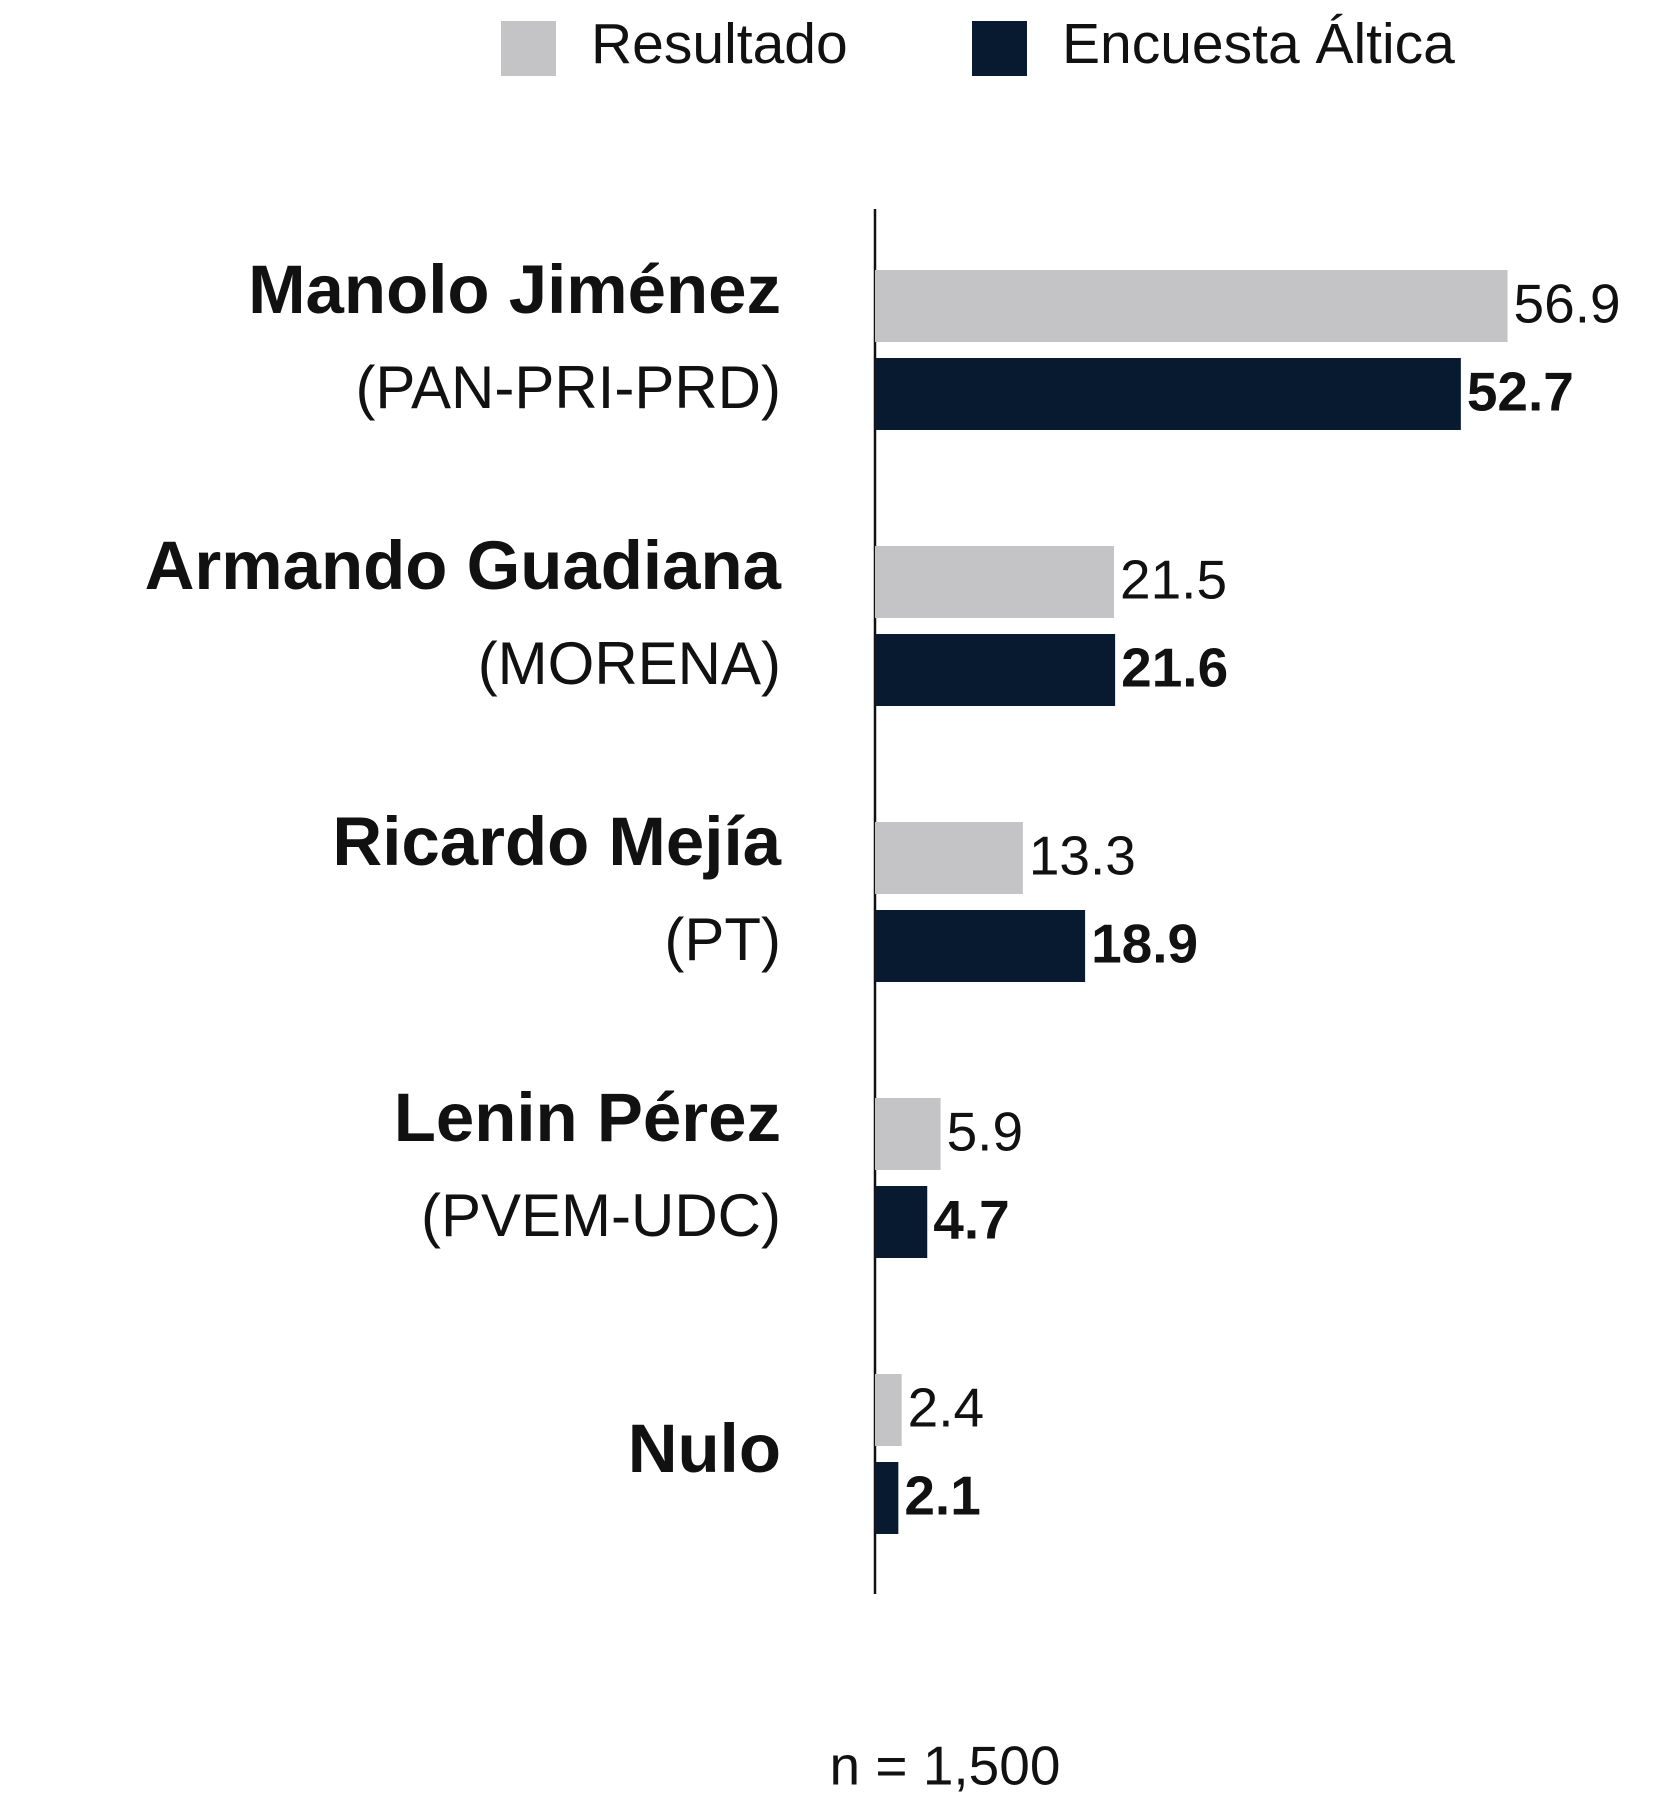  What do you see at coordinates (1567, 304) in the screenshot?
I see `value-label: 56.9` at bounding box center [1567, 304].